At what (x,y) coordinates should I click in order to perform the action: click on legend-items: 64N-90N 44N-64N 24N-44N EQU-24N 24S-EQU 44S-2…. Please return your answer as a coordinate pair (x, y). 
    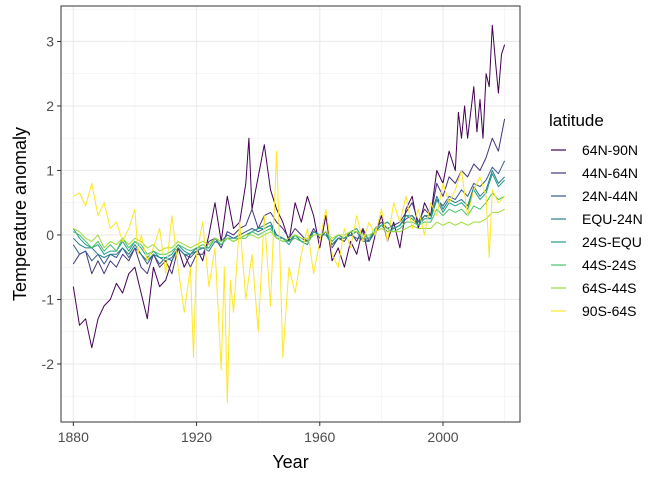
    Looking at the image, I should click on (597, 230).